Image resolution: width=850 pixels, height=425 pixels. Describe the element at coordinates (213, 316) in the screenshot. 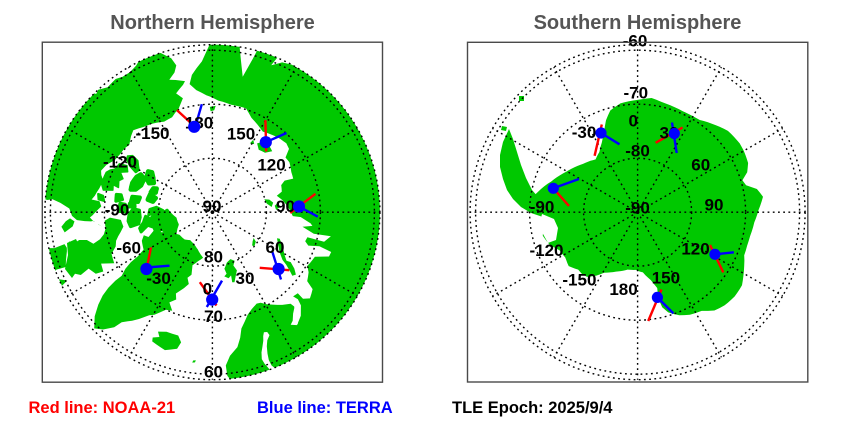

I see `svg-text: 70` at that location.